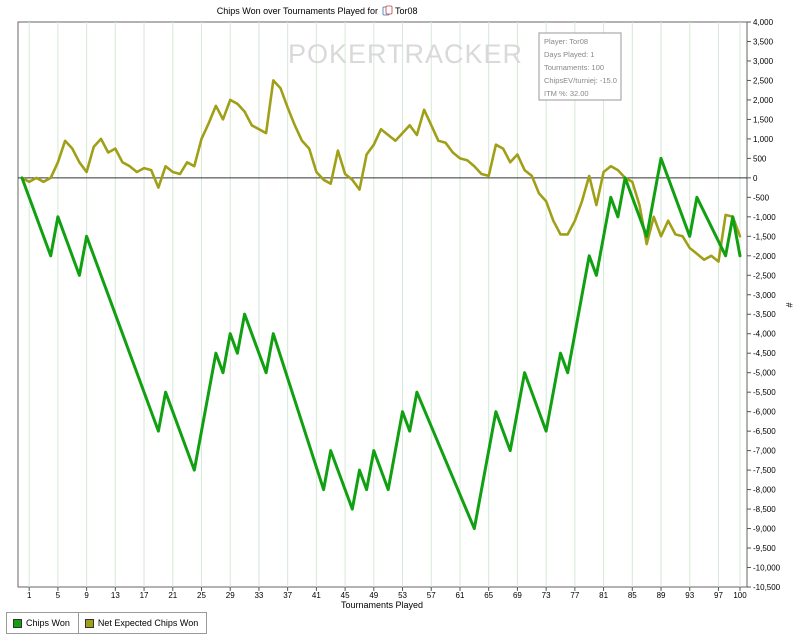 The height and width of the screenshot is (644, 800). Describe the element at coordinates (764, 412) in the screenshot. I see `y-tick-label: -6,000` at that location.